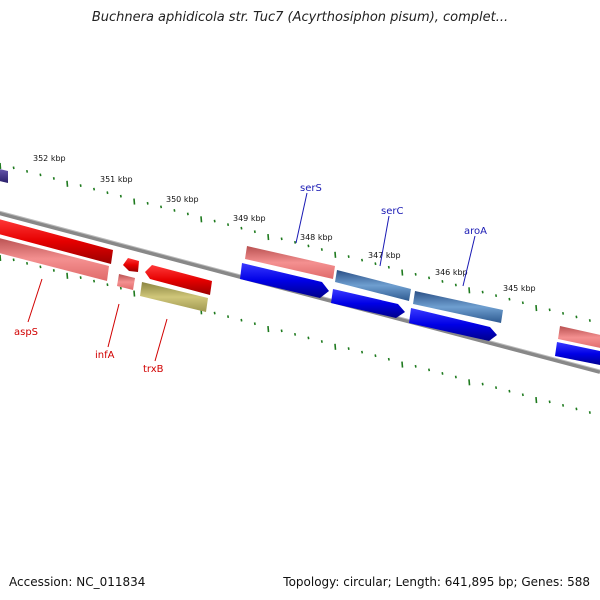  I want to click on gene-label-aroA: aroA, so click(475, 231).